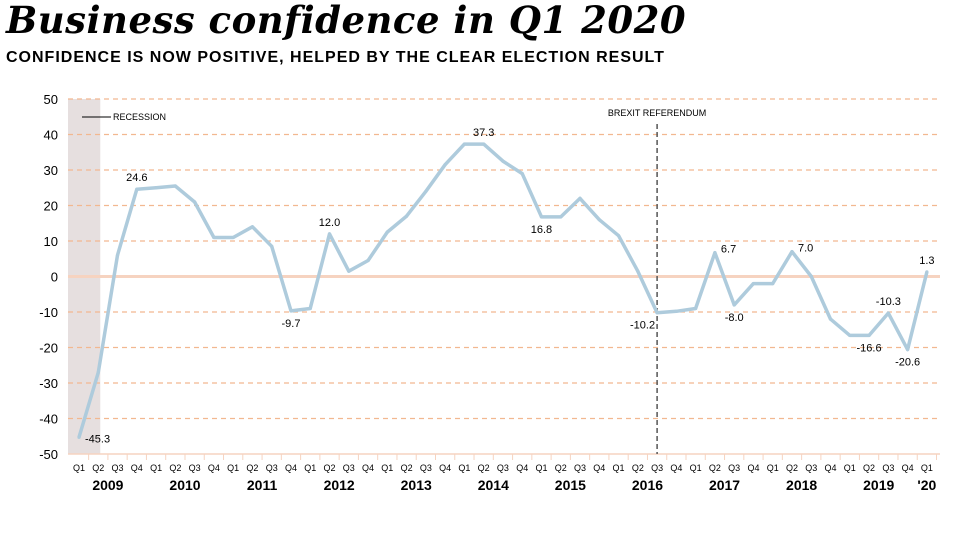 This screenshot has width=957, height=558. Describe the element at coordinates (869, 348) in the screenshot. I see `data-label: -16.6` at that location.